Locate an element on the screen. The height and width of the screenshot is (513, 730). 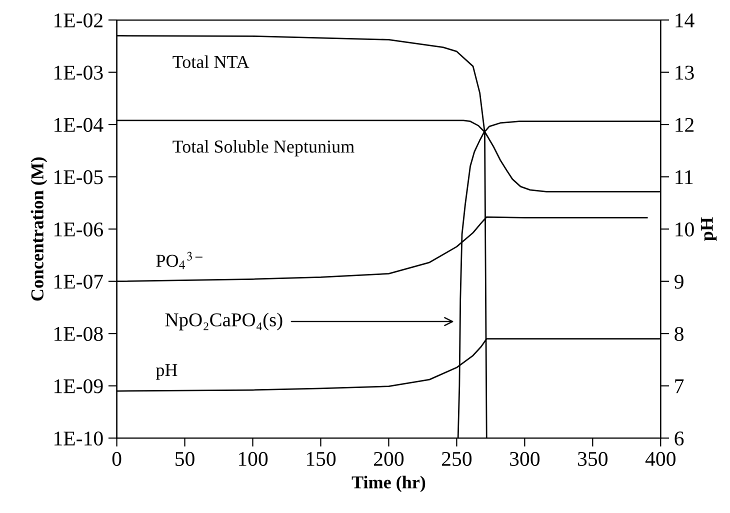
y-tick-label: 1E-02 is located at coordinates (78, 20).